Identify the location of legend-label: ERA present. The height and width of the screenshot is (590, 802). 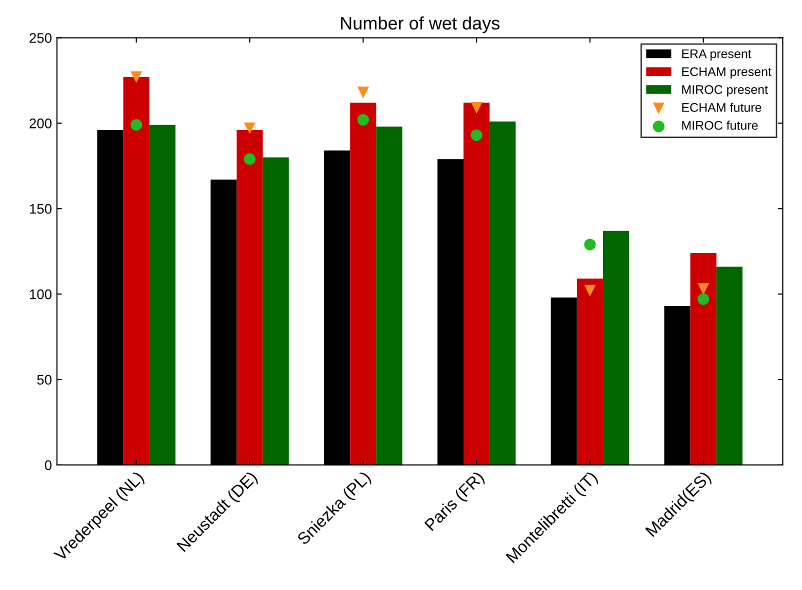
(717, 55).